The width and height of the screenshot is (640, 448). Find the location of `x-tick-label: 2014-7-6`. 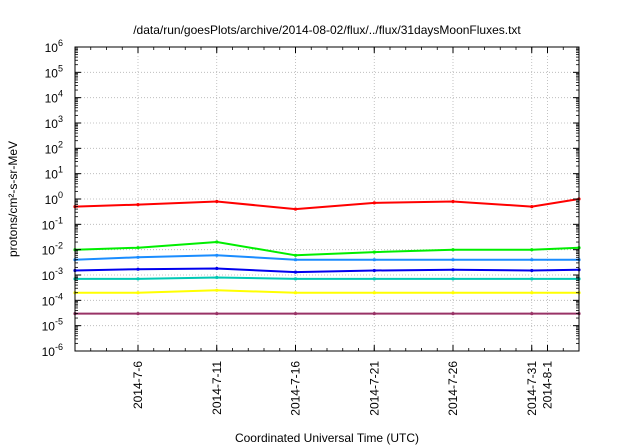

x-tick-label: 2014-7-6 is located at coordinates (138, 385).